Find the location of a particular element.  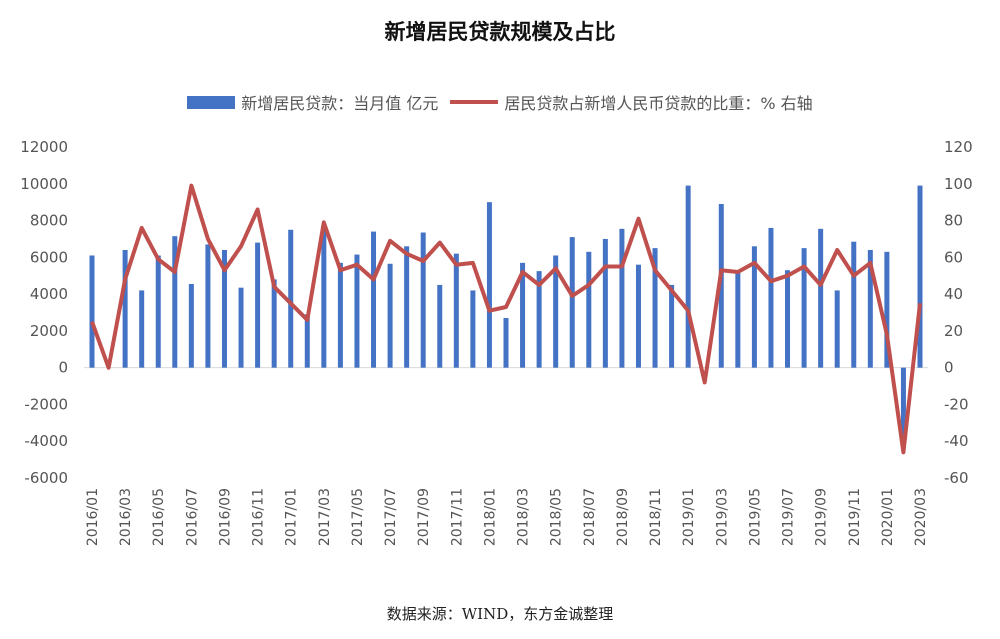

y-left-tick-label: 2000 is located at coordinates (49, 331).